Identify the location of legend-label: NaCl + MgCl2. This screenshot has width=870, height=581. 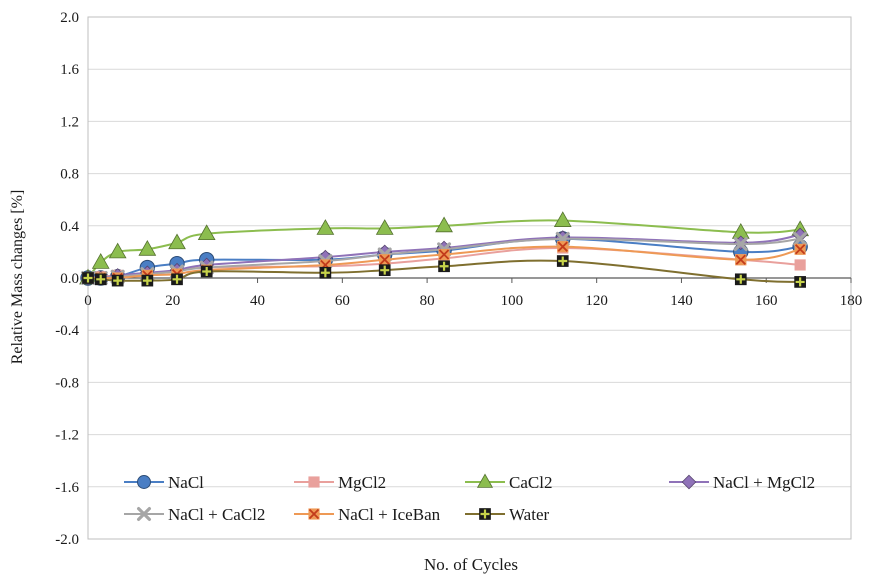
(764, 482).